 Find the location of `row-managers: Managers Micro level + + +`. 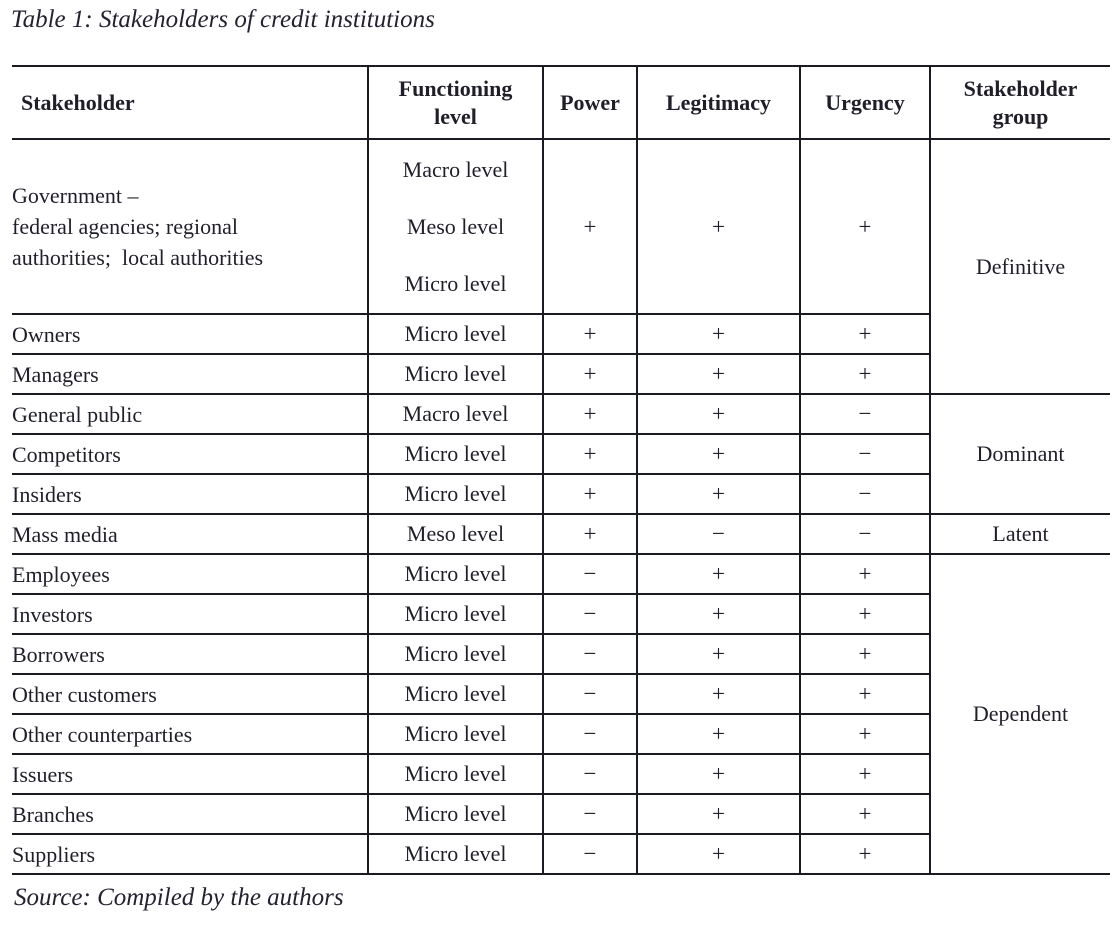

row-managers: Managers Micro level + + + is located at coordinates (561, 374).